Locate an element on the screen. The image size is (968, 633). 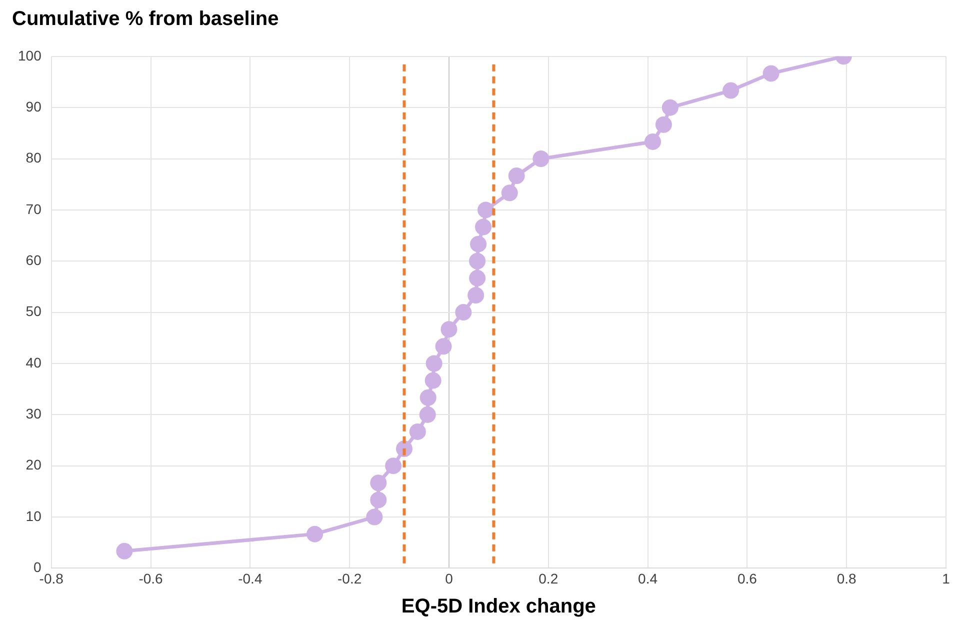
y-tick-label: 80 is located at coordinates (34, 158).